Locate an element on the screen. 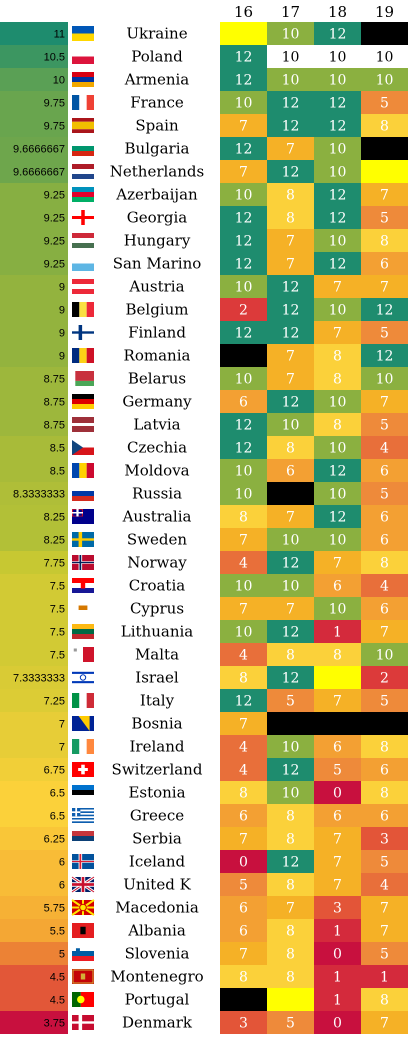 The height and width of the screenshot is (1041, 411). avg-label: 6.25 is located at coordinates (54, 840).